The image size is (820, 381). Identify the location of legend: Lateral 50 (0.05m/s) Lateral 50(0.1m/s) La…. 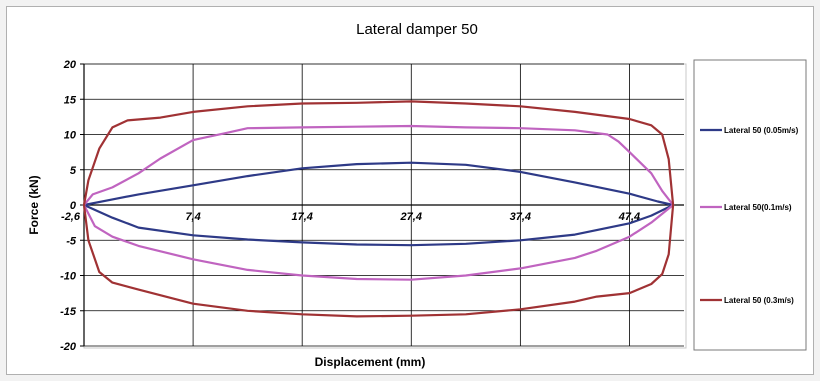
(749, 215).